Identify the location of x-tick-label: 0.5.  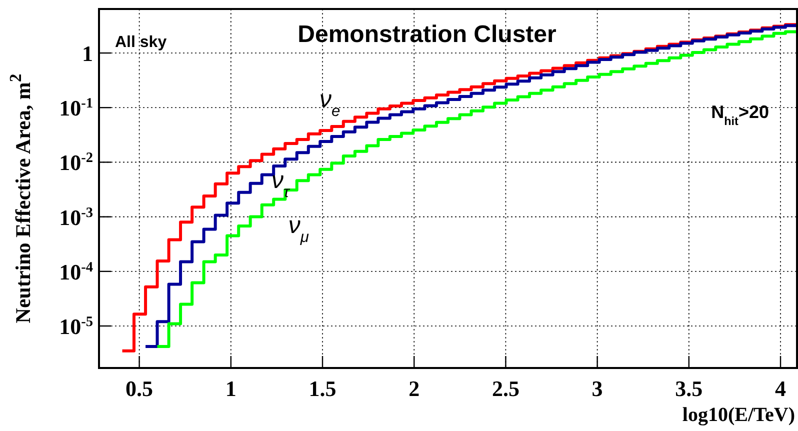
(140, 388).